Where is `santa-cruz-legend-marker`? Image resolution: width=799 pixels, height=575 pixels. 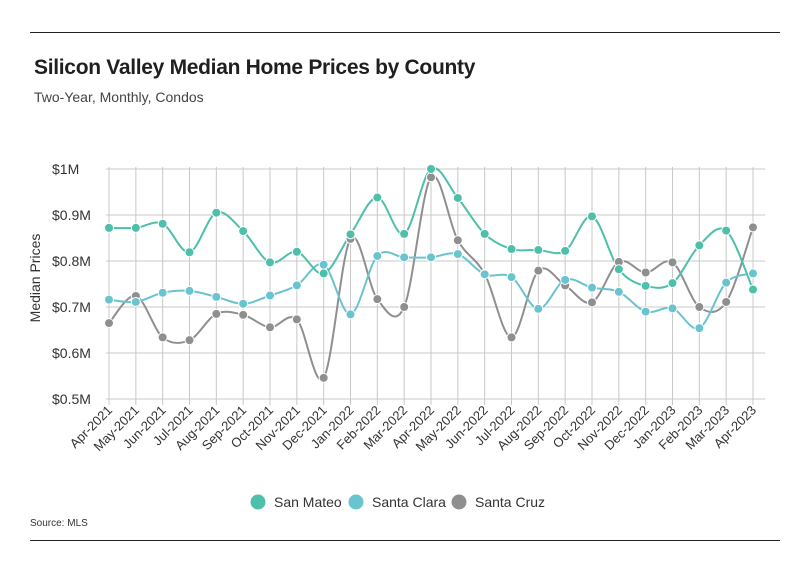
santa-cruz-legend-marker is located at coordinates (459, 502).